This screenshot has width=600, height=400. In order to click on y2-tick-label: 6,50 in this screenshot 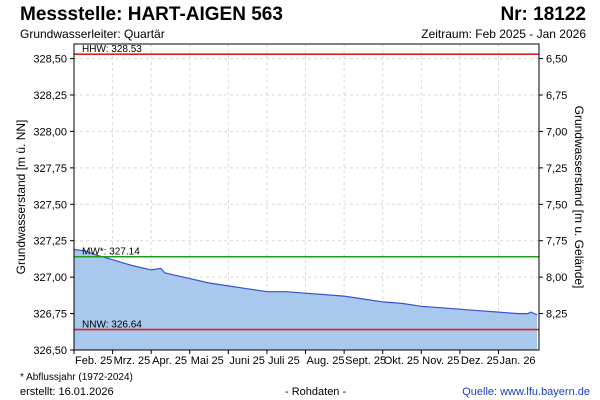, I will do `click(556, 60)`.